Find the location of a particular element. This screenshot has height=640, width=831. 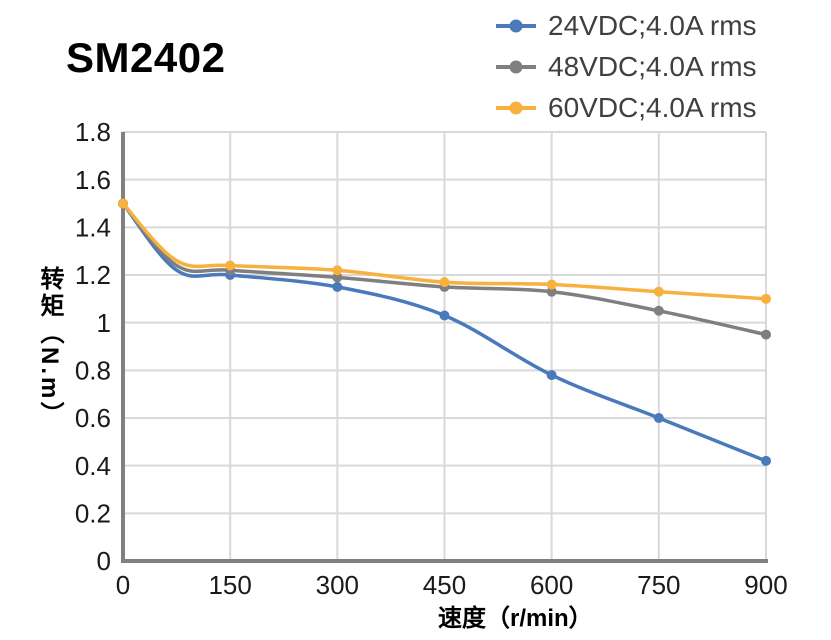

x-tick-label: 750 is located at coordinates (658, 585).